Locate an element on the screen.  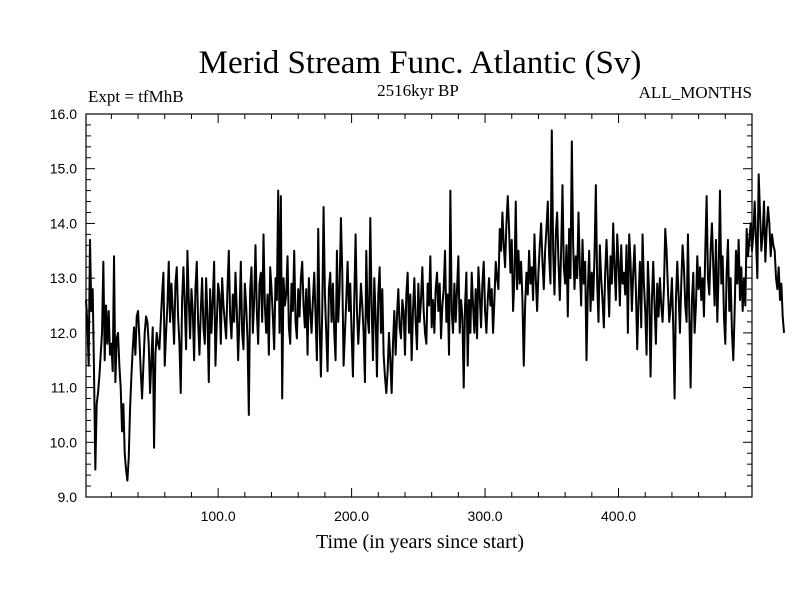
y-tick-label: 14.0 is located at coordinates (63, 223).